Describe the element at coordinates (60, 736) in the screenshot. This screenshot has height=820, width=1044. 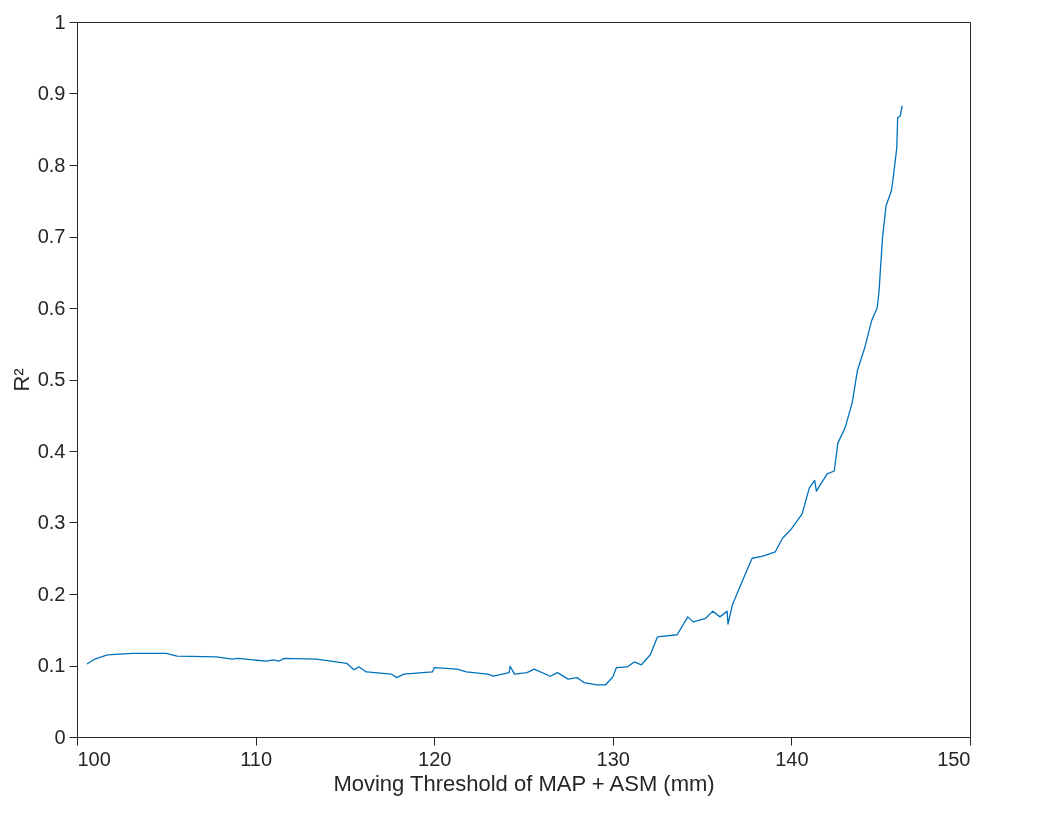
I see `y-tick-label: 0` at that location.